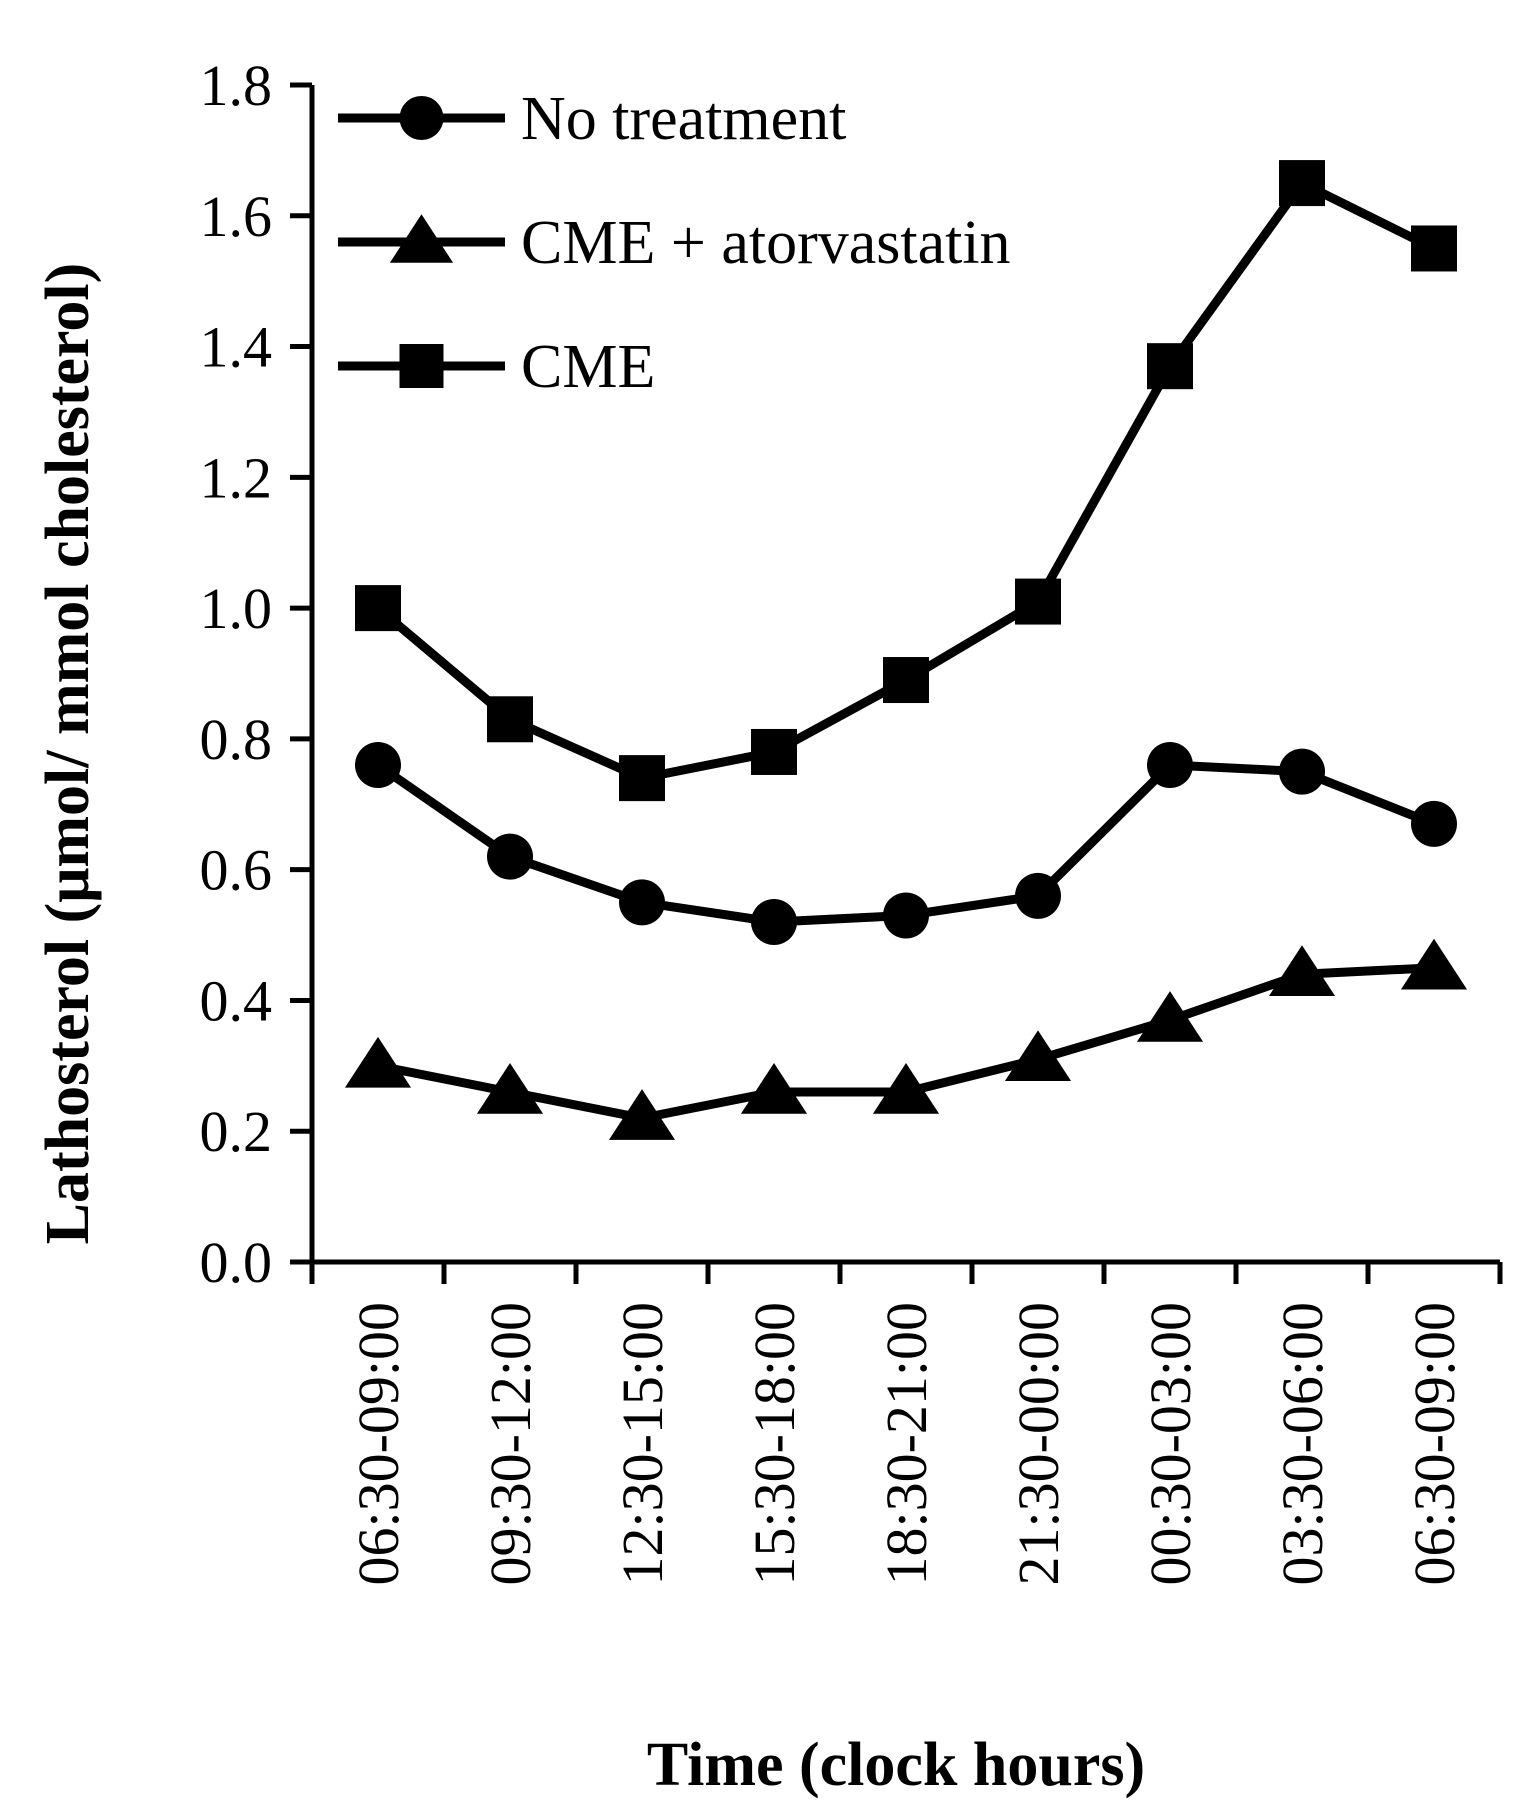 This screenshot has width=1530, height=1819. What do you see at coordinates (256, 674) in the screenshot?
I see `y-ticks: 0.0 0.2 0.4 0.6 0.8 1.0 1.2 1.4 1.6 1.8` at bounding box center [256, 674].